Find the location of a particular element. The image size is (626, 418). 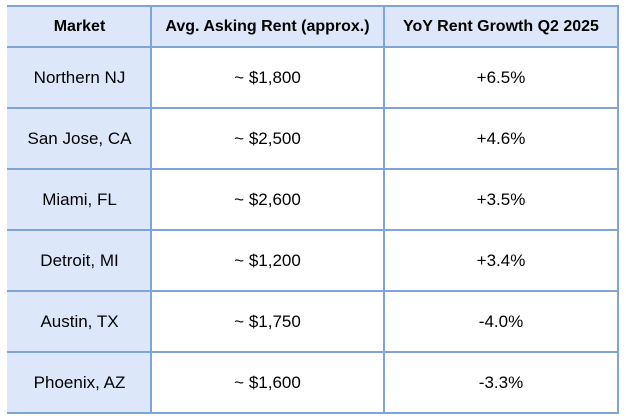

cell-market: Northern NJ is located at coordinates (79, 77).